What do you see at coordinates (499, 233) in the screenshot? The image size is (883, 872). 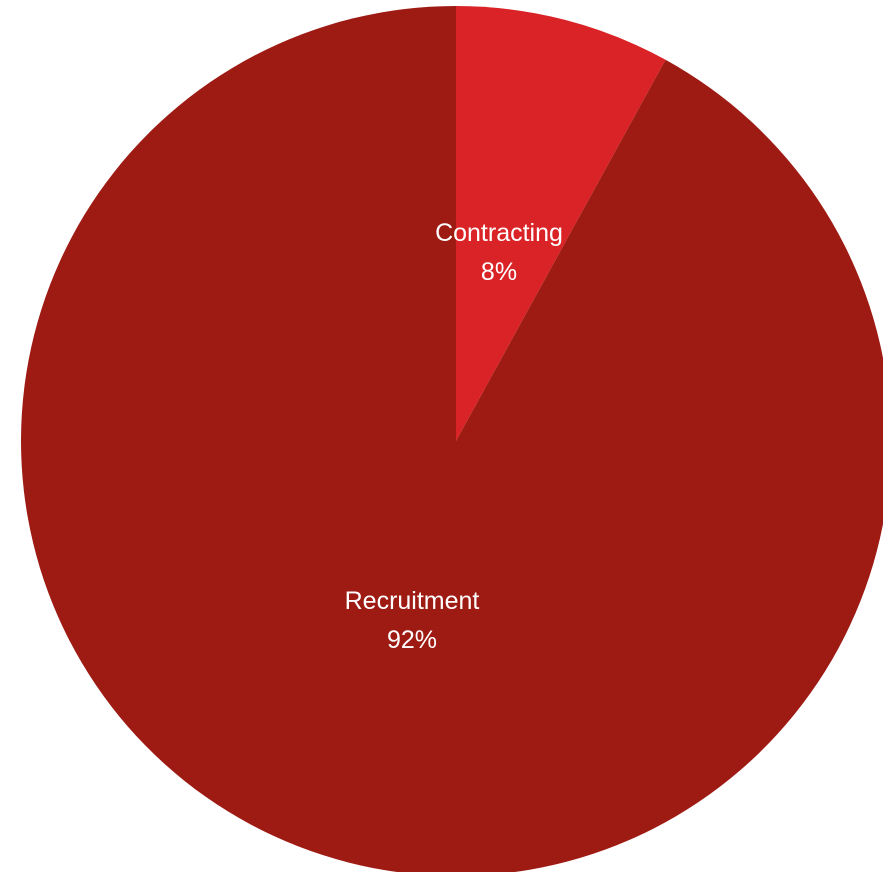 I see `slice-label-contracting: Contracting` at bounding box center [499, 233].